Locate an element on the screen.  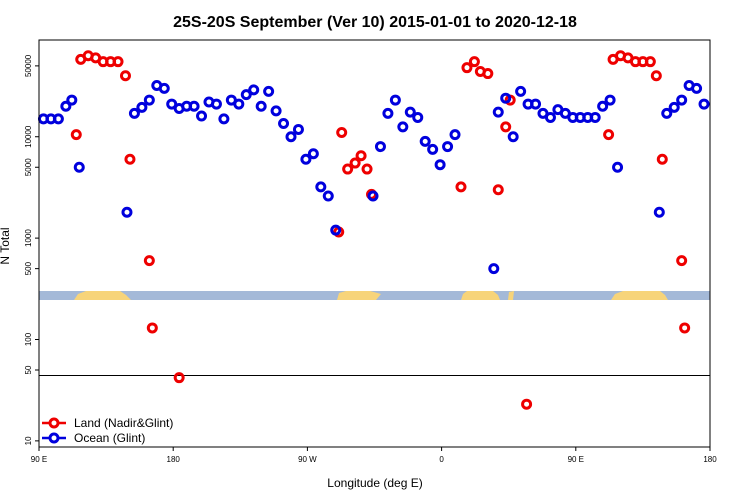
land-region-australia is located at coordinates (102, 295).